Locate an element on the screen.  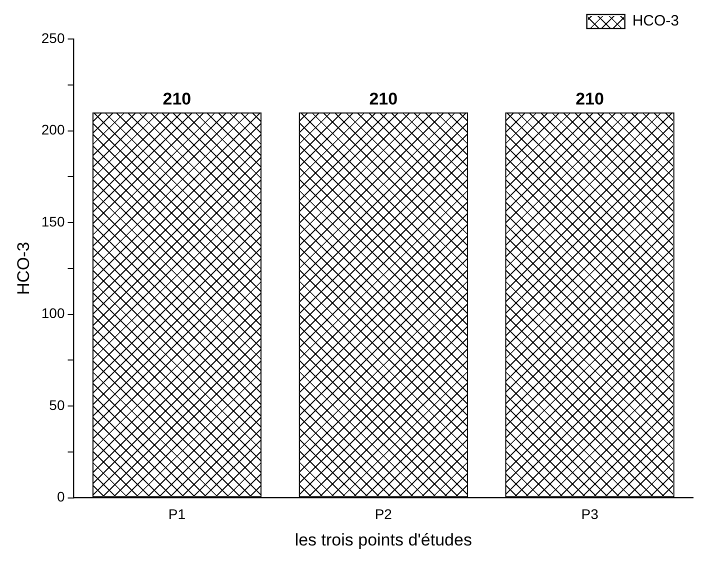
x-tick-label: P1 is located at coordinates (177, 514).